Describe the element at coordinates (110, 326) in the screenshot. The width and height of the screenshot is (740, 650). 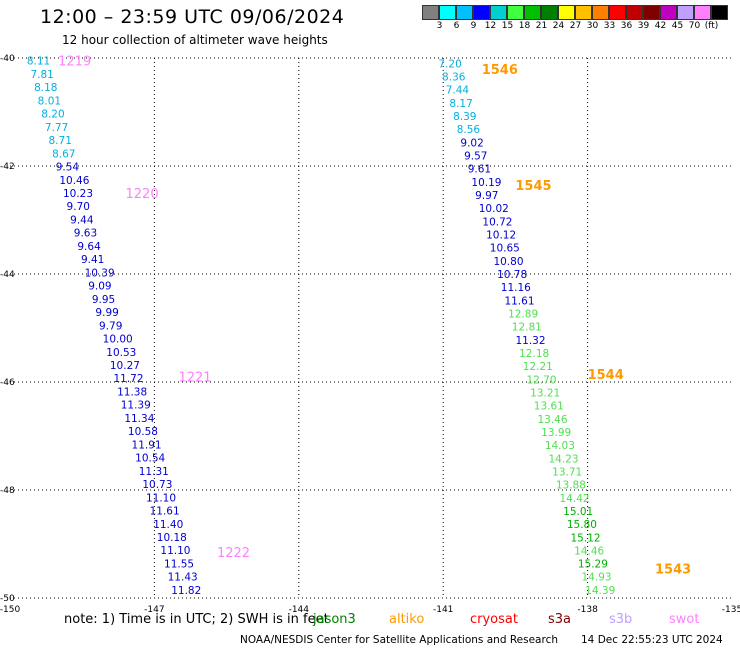
I see `wave-height-value: 9.79` at that location.